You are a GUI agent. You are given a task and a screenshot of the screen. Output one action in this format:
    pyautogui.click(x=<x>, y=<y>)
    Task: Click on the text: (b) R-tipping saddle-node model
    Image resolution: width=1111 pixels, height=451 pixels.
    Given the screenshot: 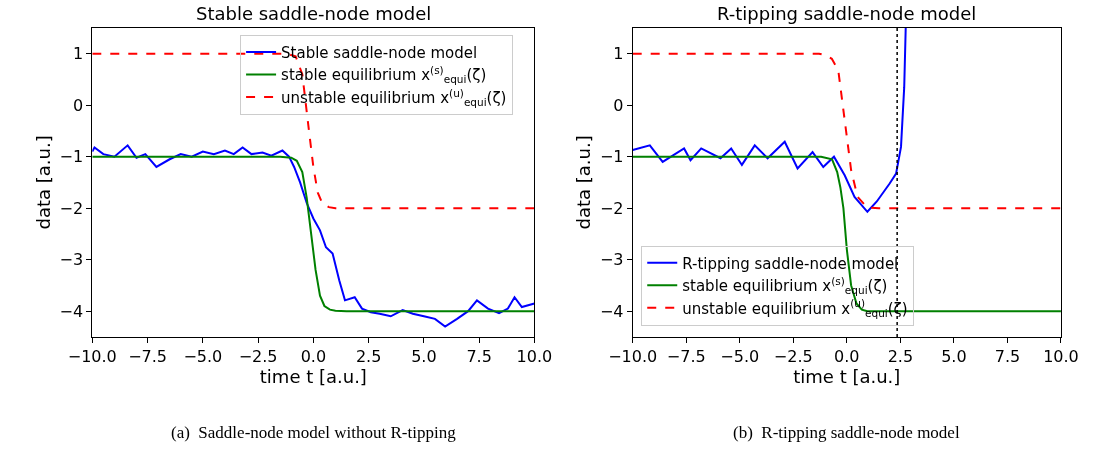 What is the action you would take?
    pyautogui.click(x=846, y=432)
    